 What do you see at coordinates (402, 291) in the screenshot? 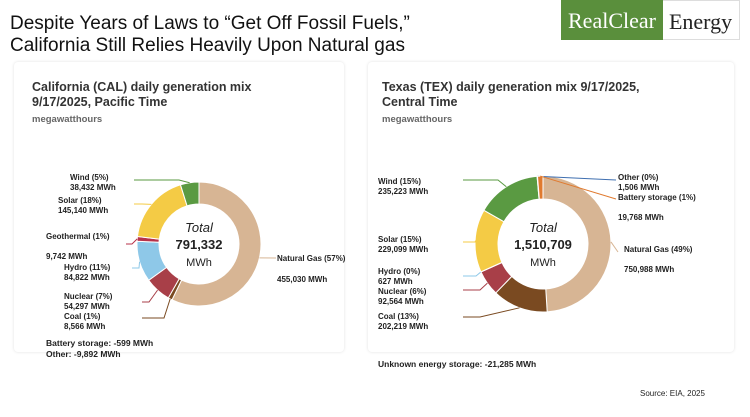
I see `label-nuclear: Nuclear (6%)` at bounding box center [402, 291].